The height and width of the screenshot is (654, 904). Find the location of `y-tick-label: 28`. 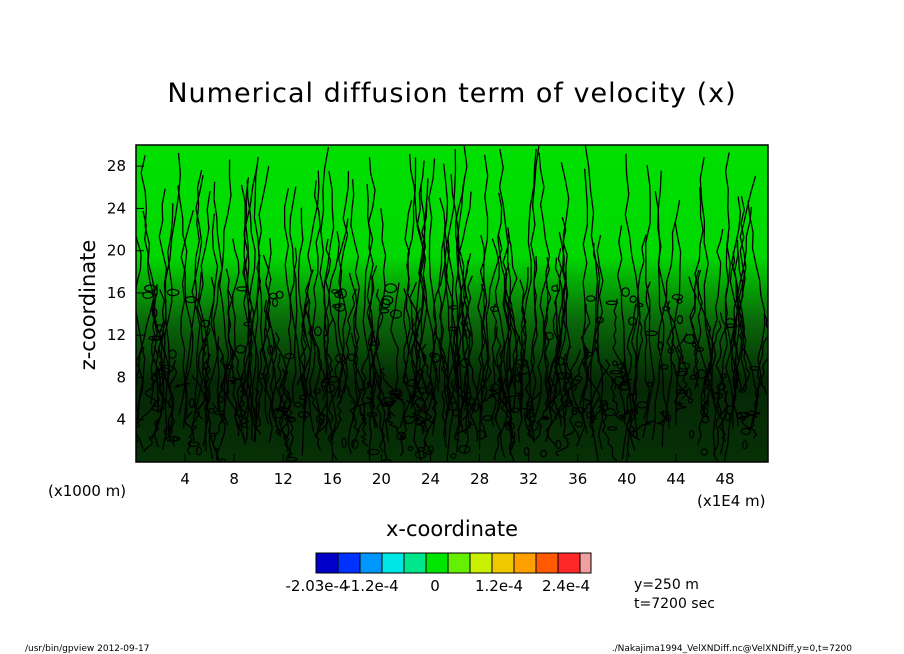

y-tick-label: 28 is located at coordinates (116, 166).